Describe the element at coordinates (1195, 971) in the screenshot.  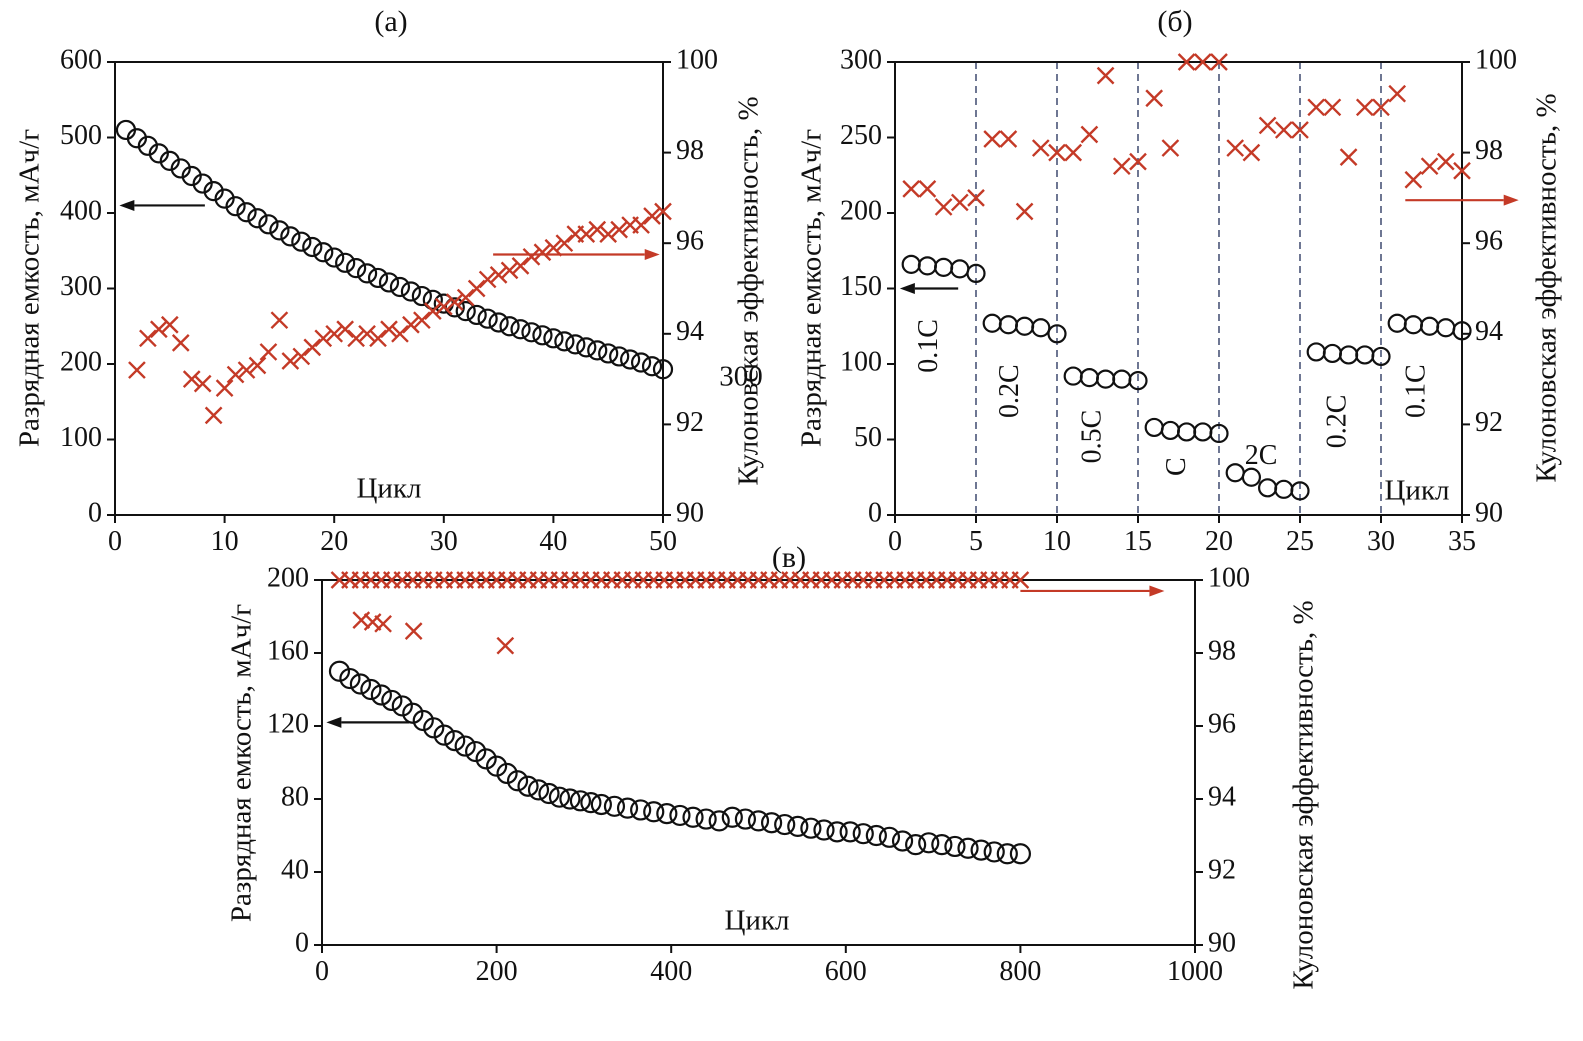
I see `x-tick-label: 1000` at that location.